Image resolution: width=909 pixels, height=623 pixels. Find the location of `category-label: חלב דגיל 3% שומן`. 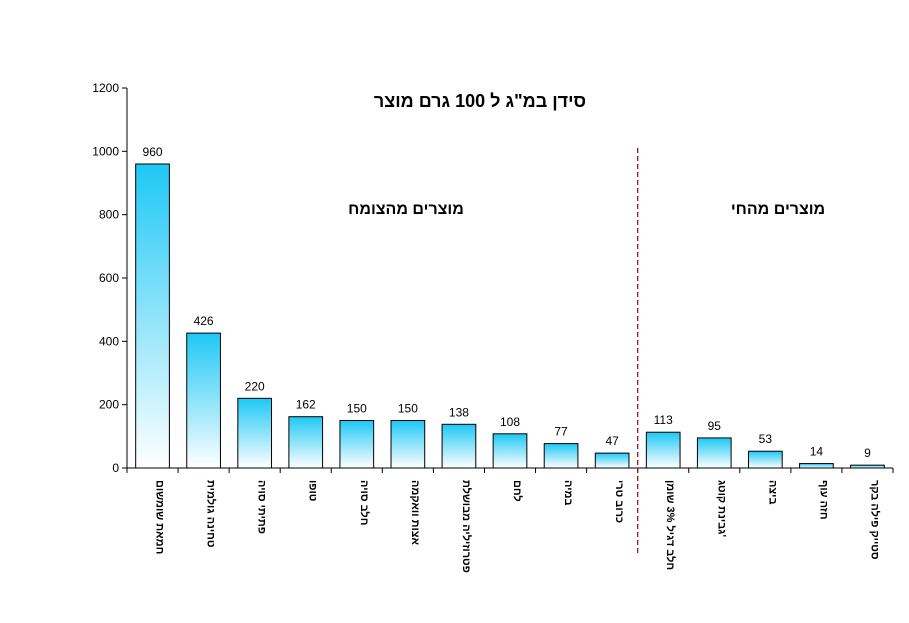

category-label: חלב דגיל 3% שומן is located at coordinates (670, 525).